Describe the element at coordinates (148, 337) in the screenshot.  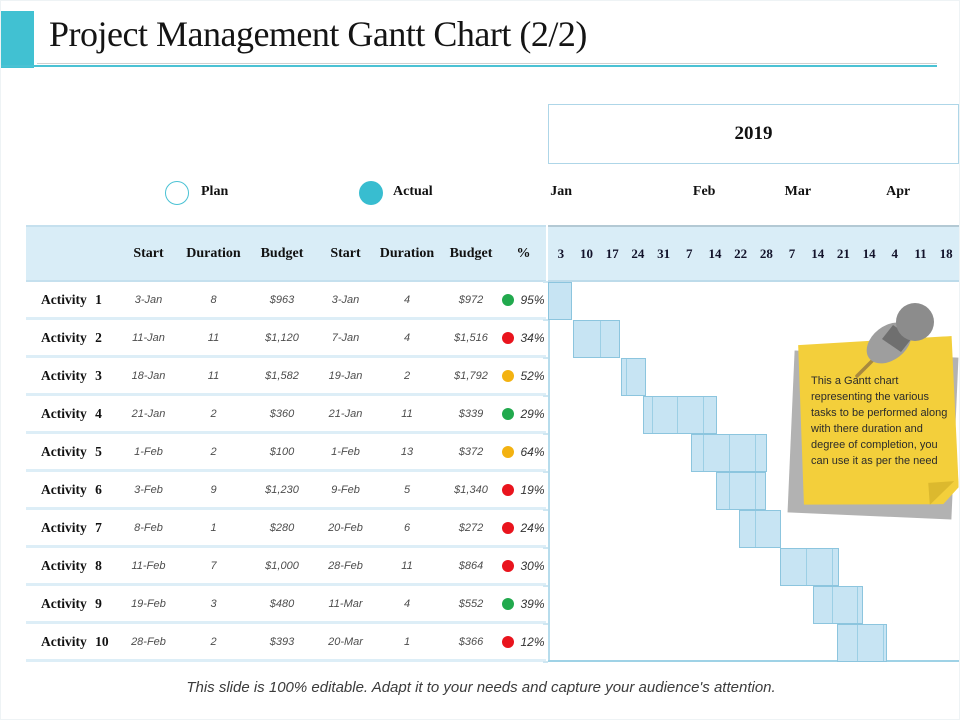
I see `plan-start-cell: 11-Jan` at that location.